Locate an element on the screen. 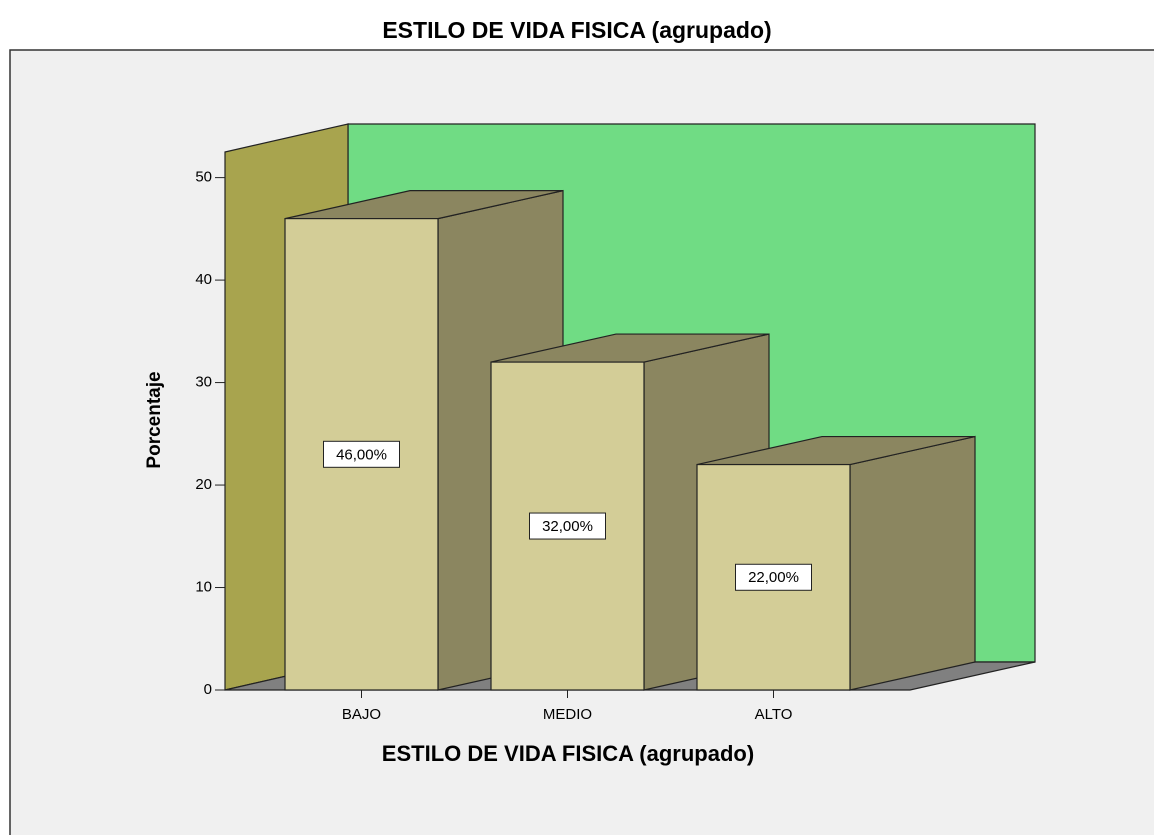 The image size is (1154, 835). bar-side is located at coordinates (912, 563).